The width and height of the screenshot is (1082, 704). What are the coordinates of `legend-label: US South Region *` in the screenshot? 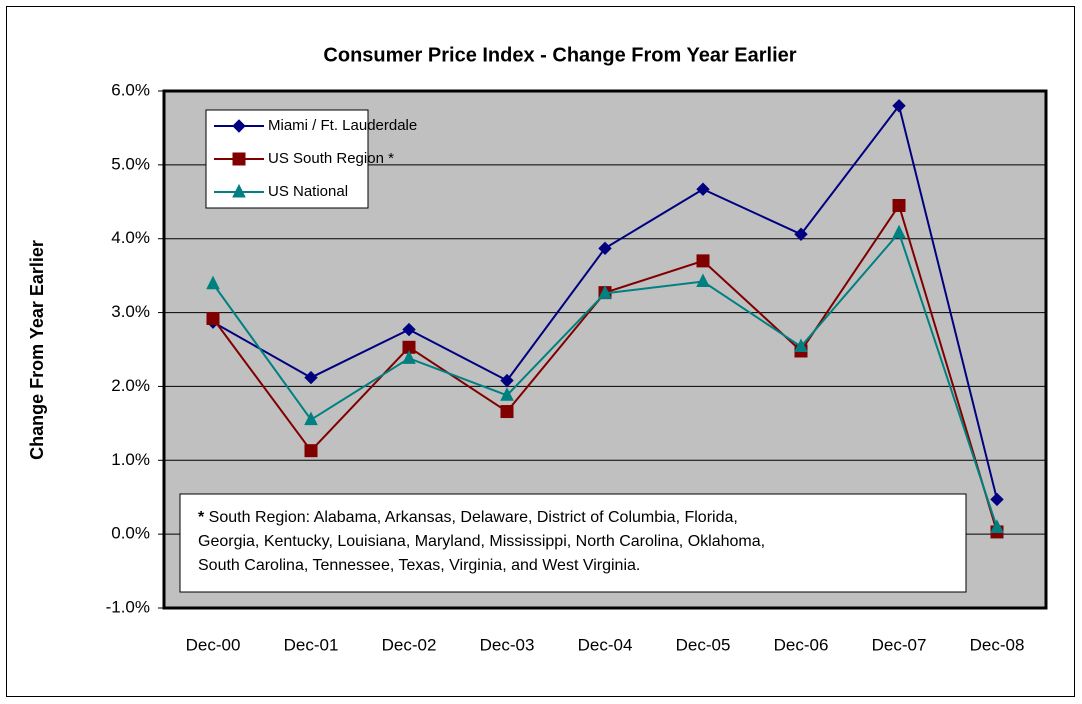 It's located at (331, 158).